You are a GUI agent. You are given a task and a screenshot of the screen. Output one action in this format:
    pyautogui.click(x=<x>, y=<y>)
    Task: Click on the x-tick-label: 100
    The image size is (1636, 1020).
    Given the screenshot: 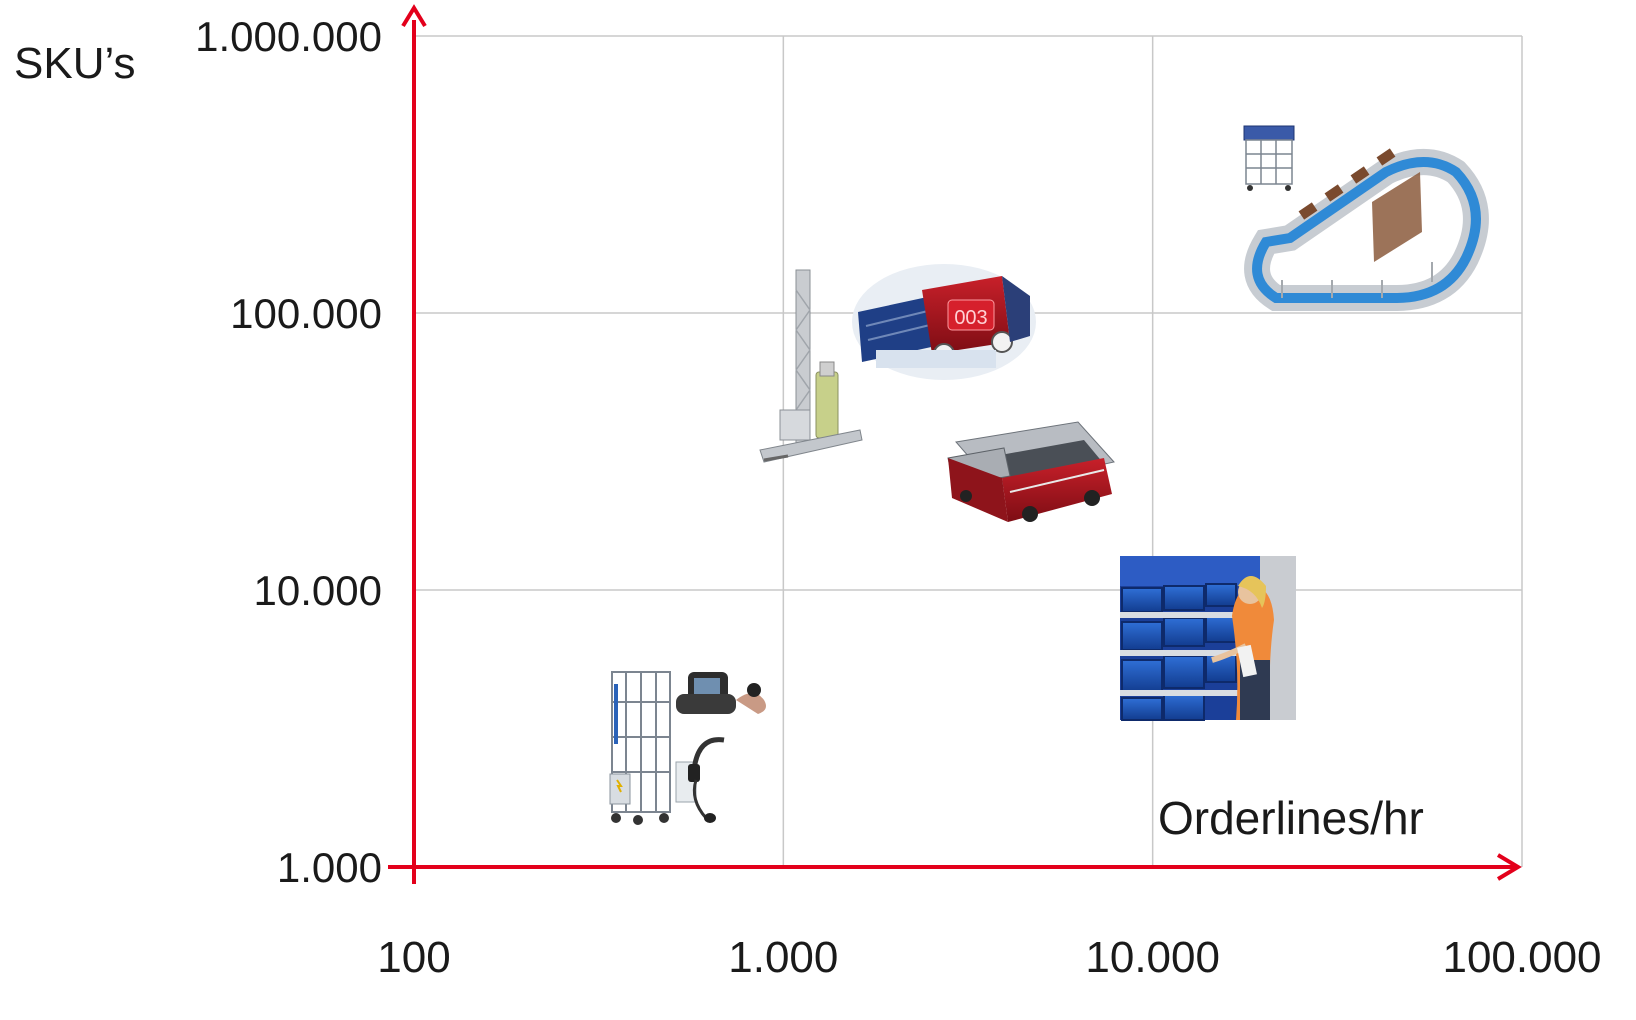 What is the action you would take?
    pyautogui.click(x=413, y=957)
    